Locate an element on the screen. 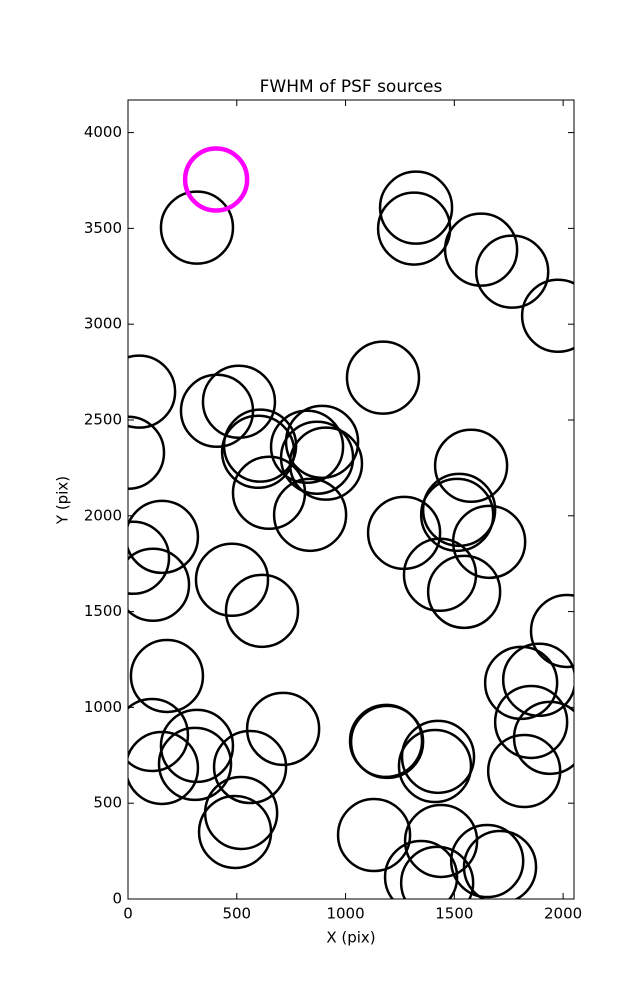 This screenshot has width=637, height=1000. y-tick-label: 1000 is located at coordinates (103, 707).